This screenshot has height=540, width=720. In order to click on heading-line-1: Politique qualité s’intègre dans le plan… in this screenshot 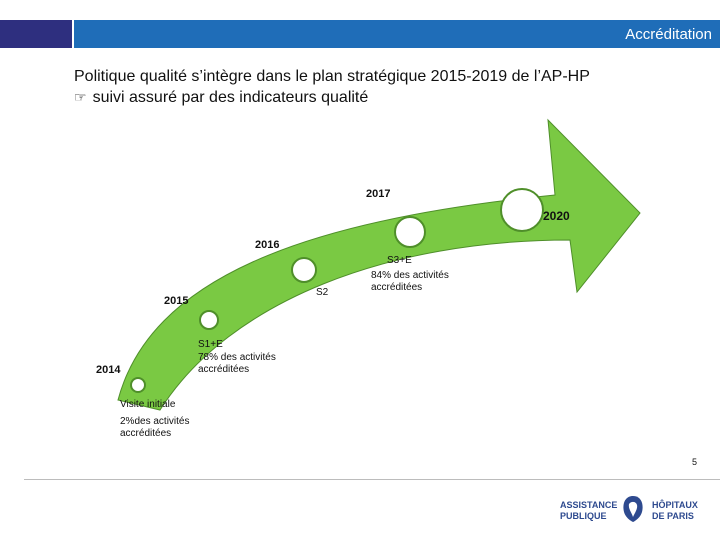, I will do `click(332, 76)`.